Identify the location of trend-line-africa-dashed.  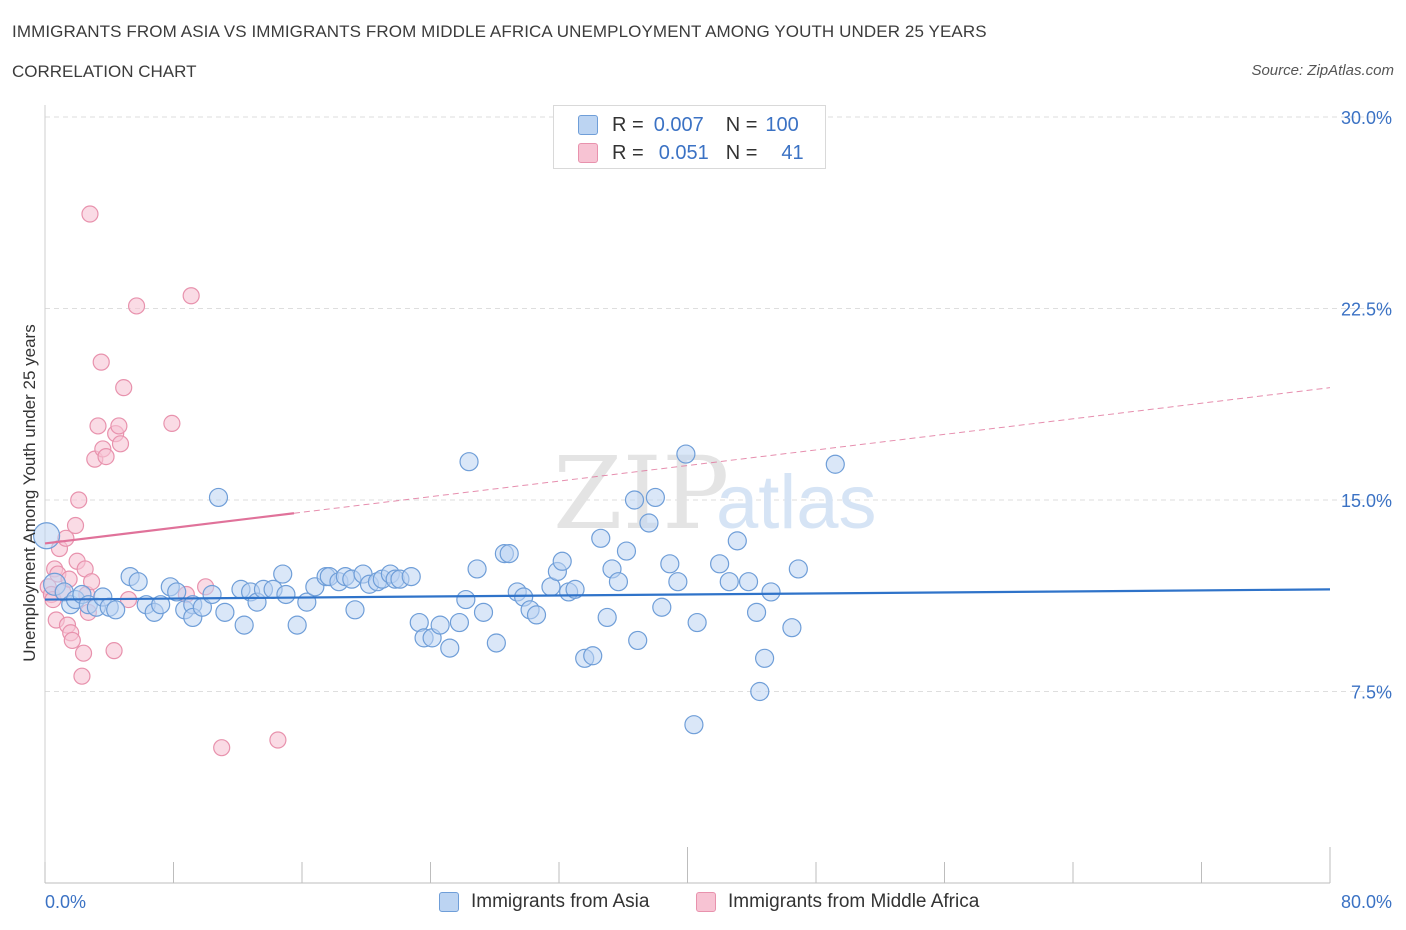
(812, 450).